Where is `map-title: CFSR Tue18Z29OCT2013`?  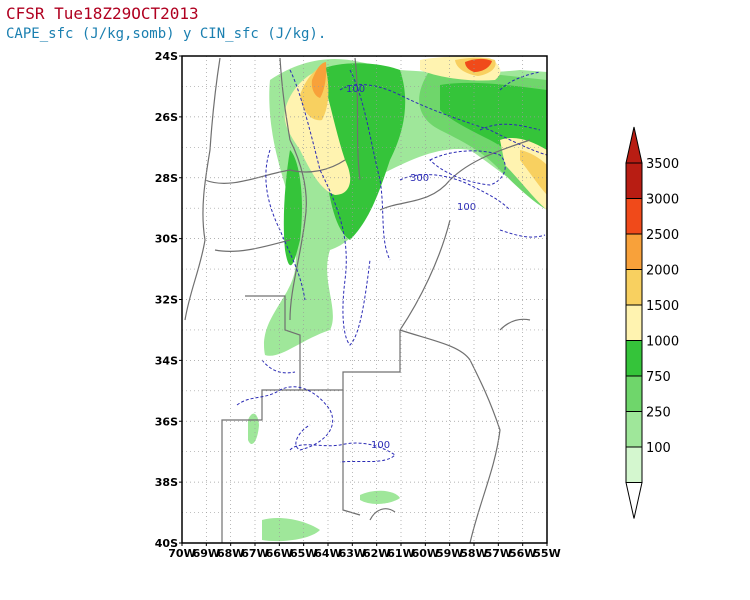 map-title: CFSR Tue18Z29OCT2013 is located at coordinates (102, 13).